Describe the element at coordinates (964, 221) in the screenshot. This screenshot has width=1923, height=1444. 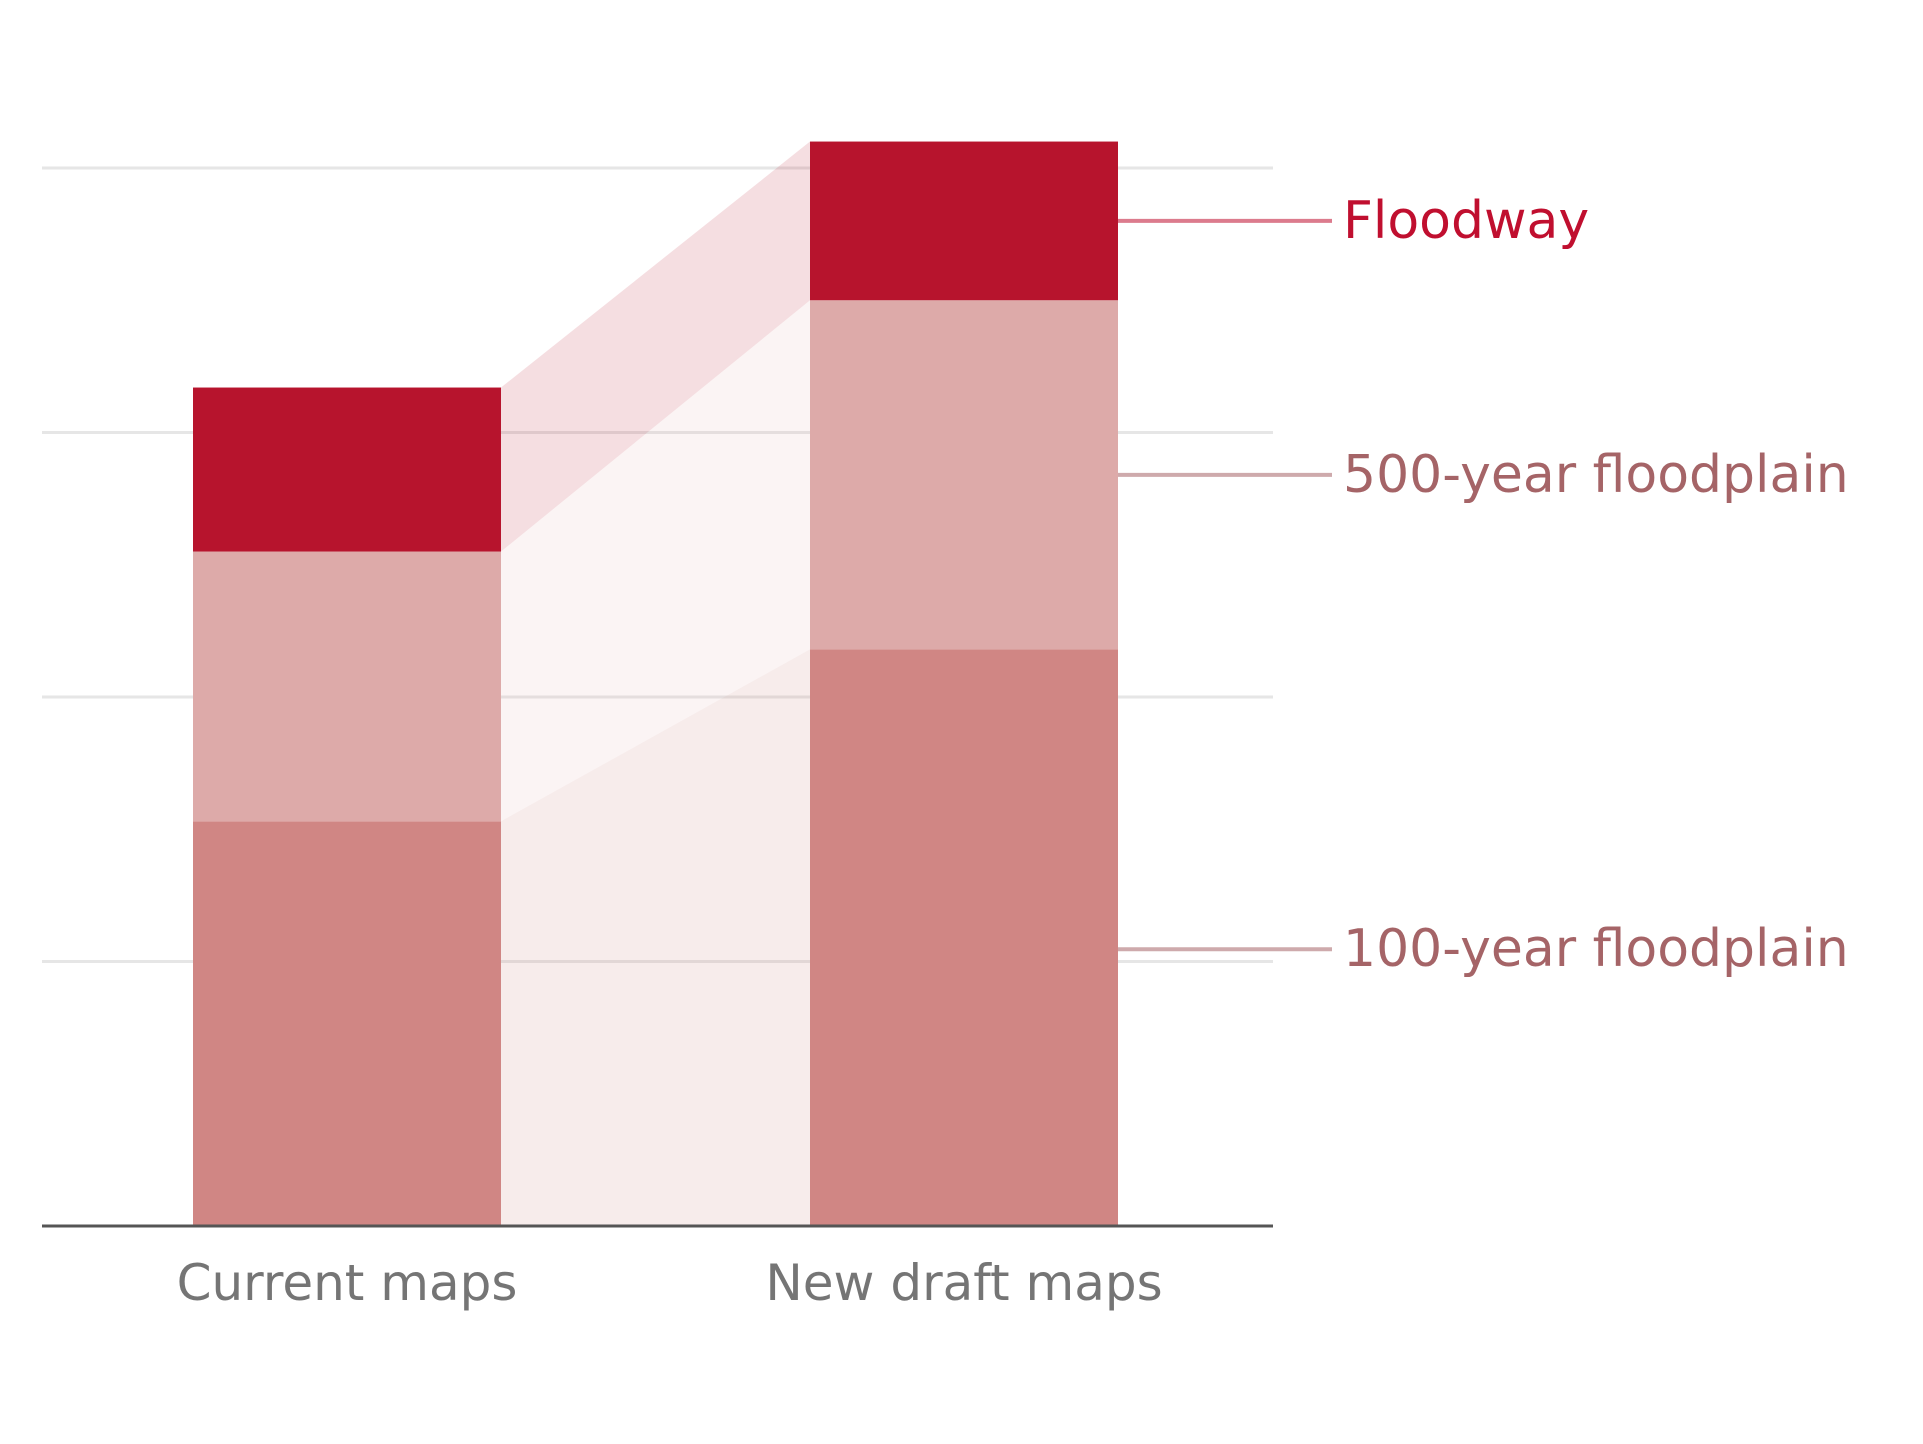
I see `bar-new-draft-maps-floodway` at that location.